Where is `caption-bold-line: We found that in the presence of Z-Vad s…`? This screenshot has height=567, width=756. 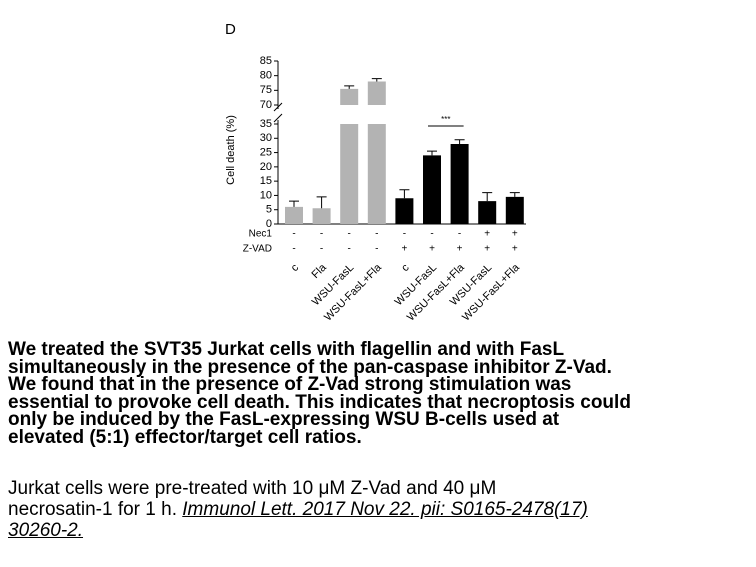
caption-bold-line: We found that in the presence of Z-Vad s… is located at coordinates (290, 385).